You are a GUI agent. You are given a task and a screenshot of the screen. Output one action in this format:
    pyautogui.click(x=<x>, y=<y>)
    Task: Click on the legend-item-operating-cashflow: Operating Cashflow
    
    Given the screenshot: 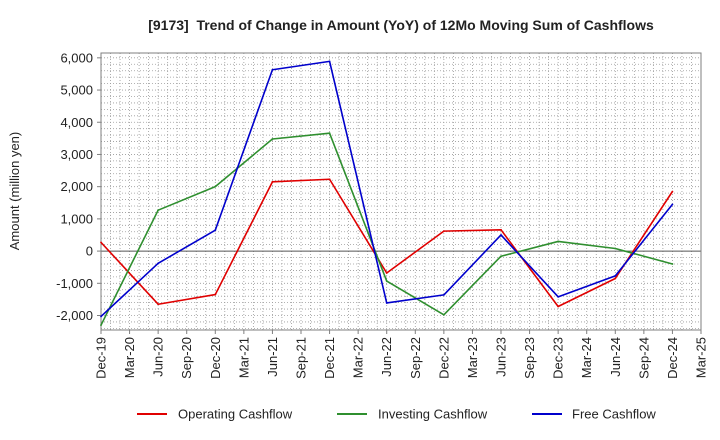 What is the action you would take?
    pyautogui.click(x=215, y=414)
    